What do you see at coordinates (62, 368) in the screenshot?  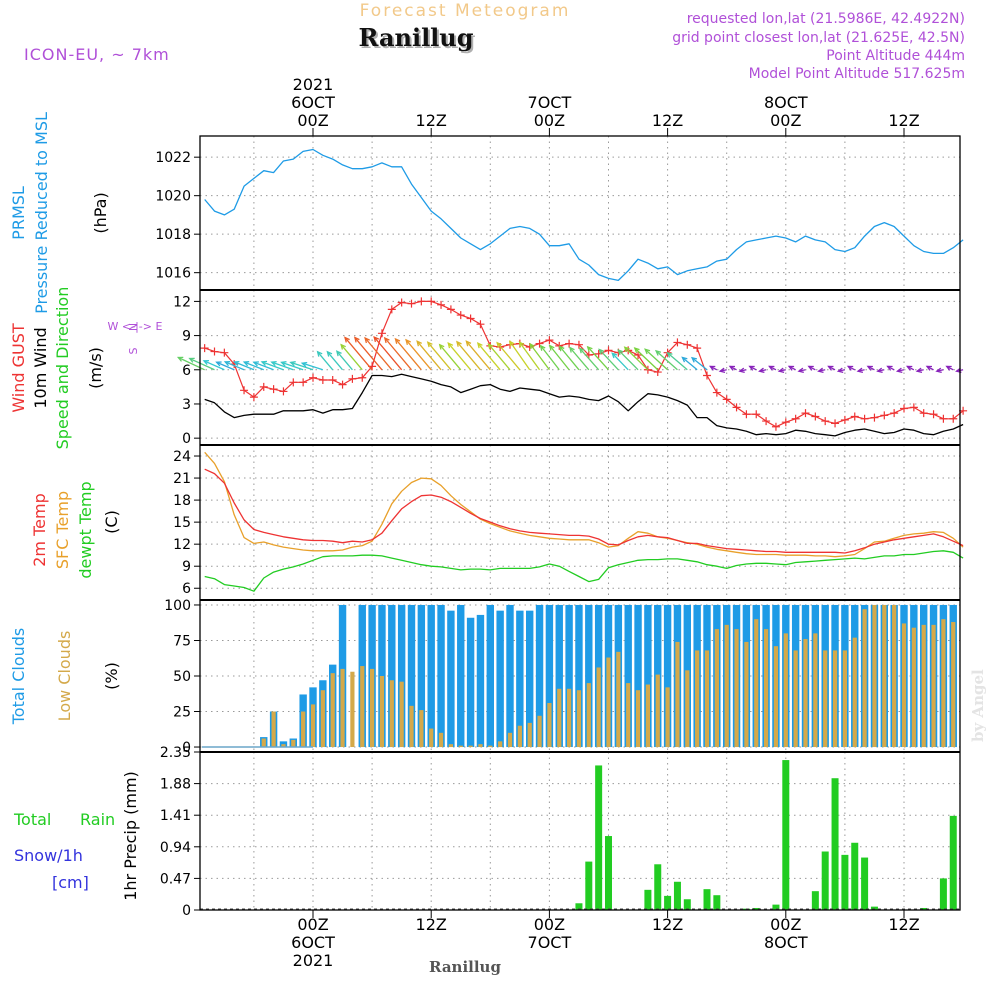 I see `wind-label-speed-direction: Speed and Direction` at bounding box center [62, 368].